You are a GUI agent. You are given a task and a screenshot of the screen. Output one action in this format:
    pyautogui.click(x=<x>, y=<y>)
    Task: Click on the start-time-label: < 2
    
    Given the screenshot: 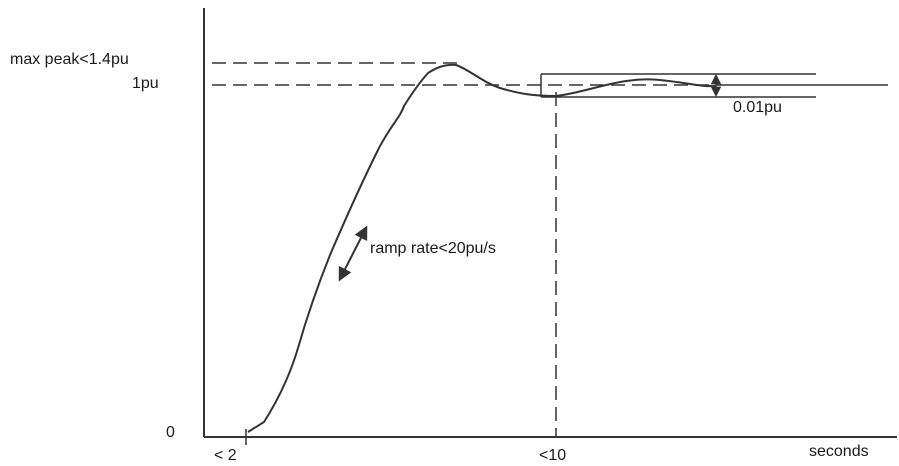 What is the action you would take?
    pyautogui.click(x=225, y=455)
    